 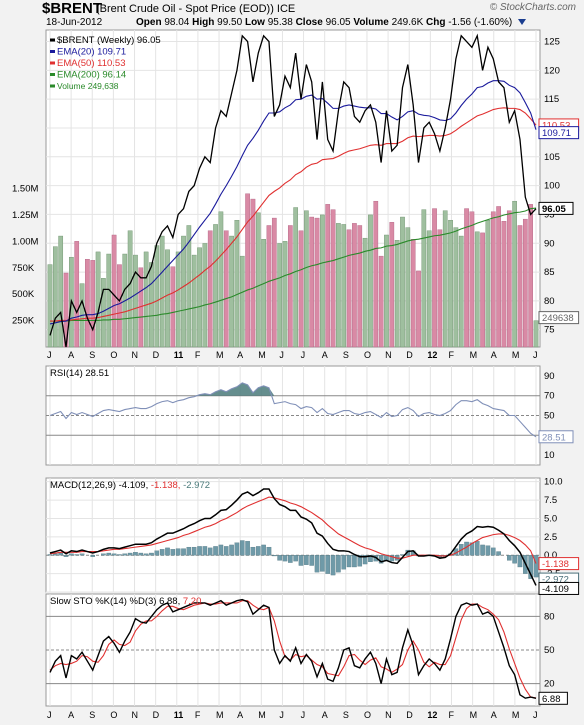 I want to click on close-value: 96.05, so click(x=338, y=22).